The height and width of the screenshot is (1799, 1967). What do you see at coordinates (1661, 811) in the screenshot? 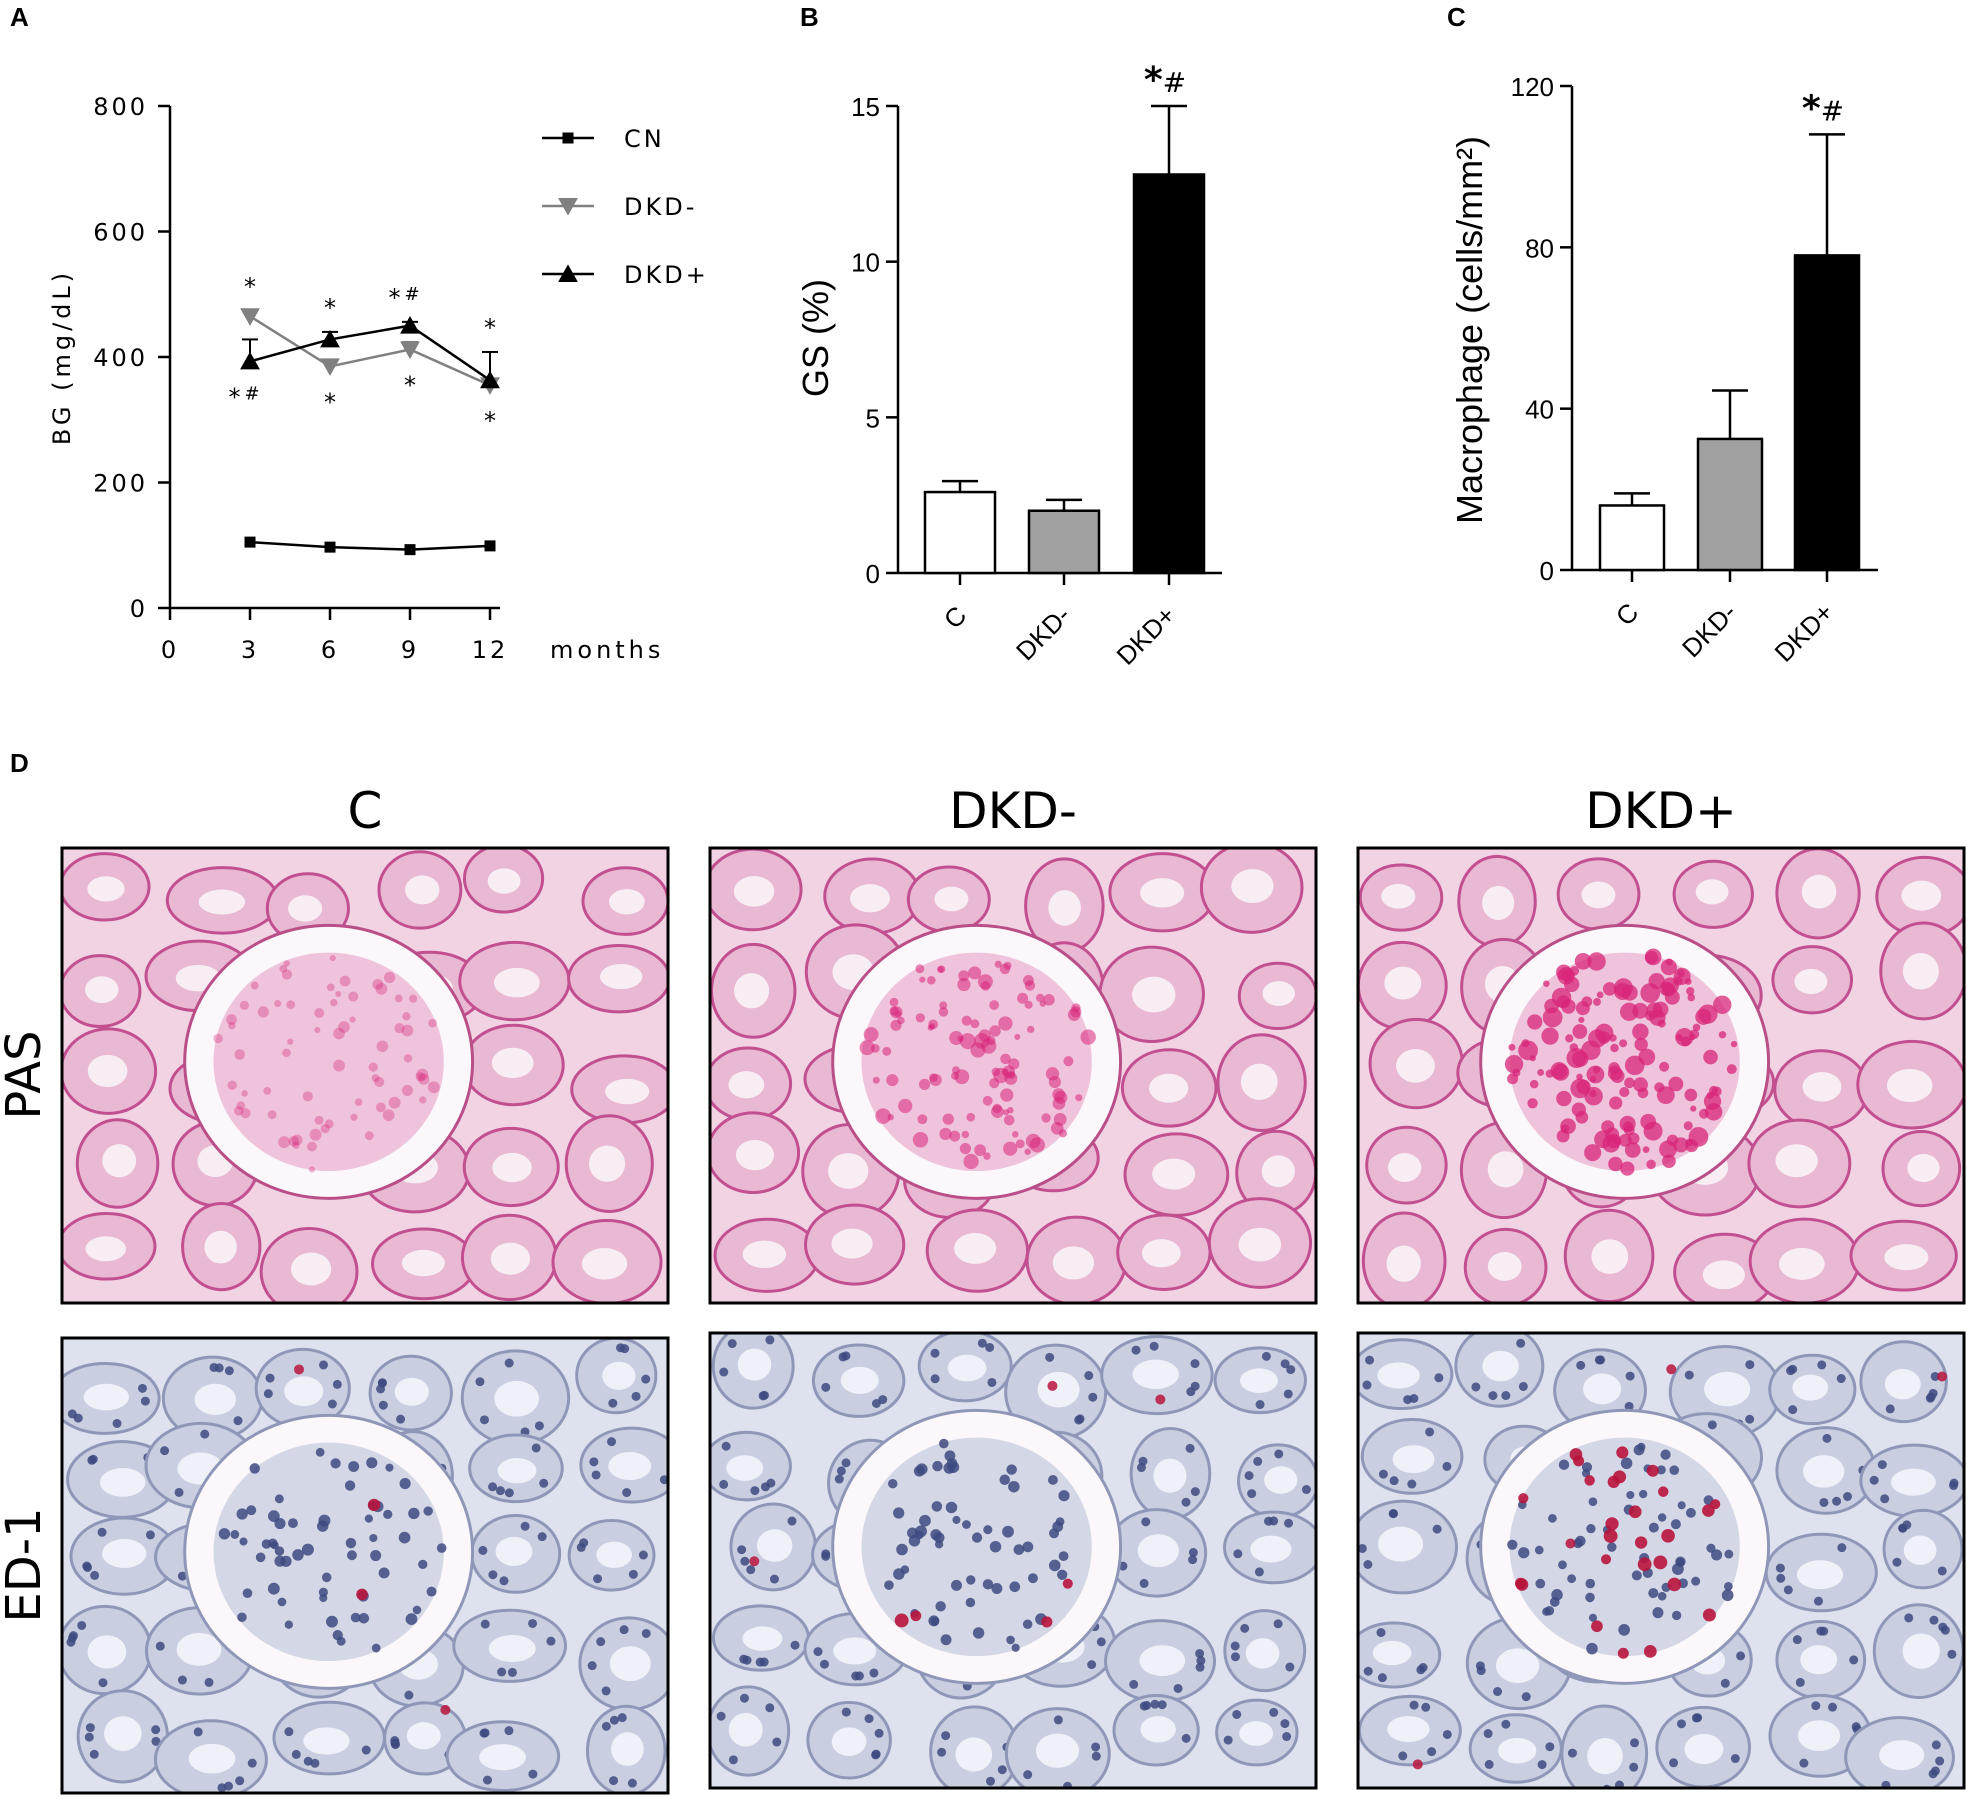
I see `micrograph-column-title-dkd-plus: DKD+` at bounding box center [1661, 811].